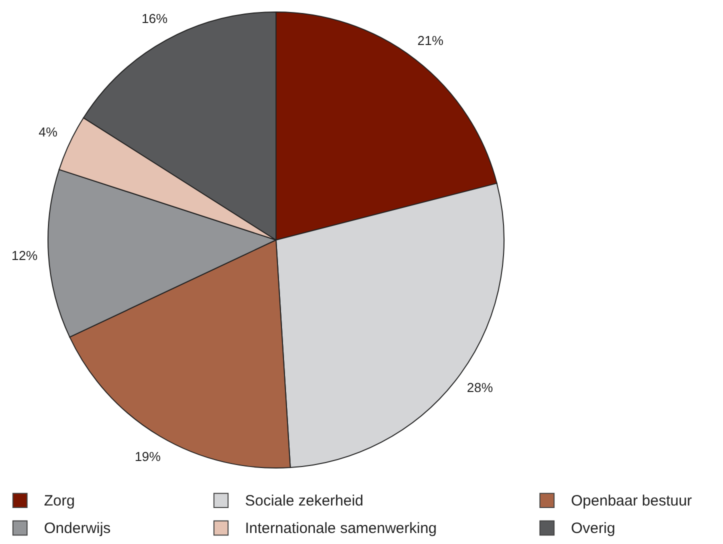 The width and height of the screenshot is (723, 544). Describe the element at coordinates (304, 501) in the screenshot. I see `legend-label: Sociale zekerheid` at that location.